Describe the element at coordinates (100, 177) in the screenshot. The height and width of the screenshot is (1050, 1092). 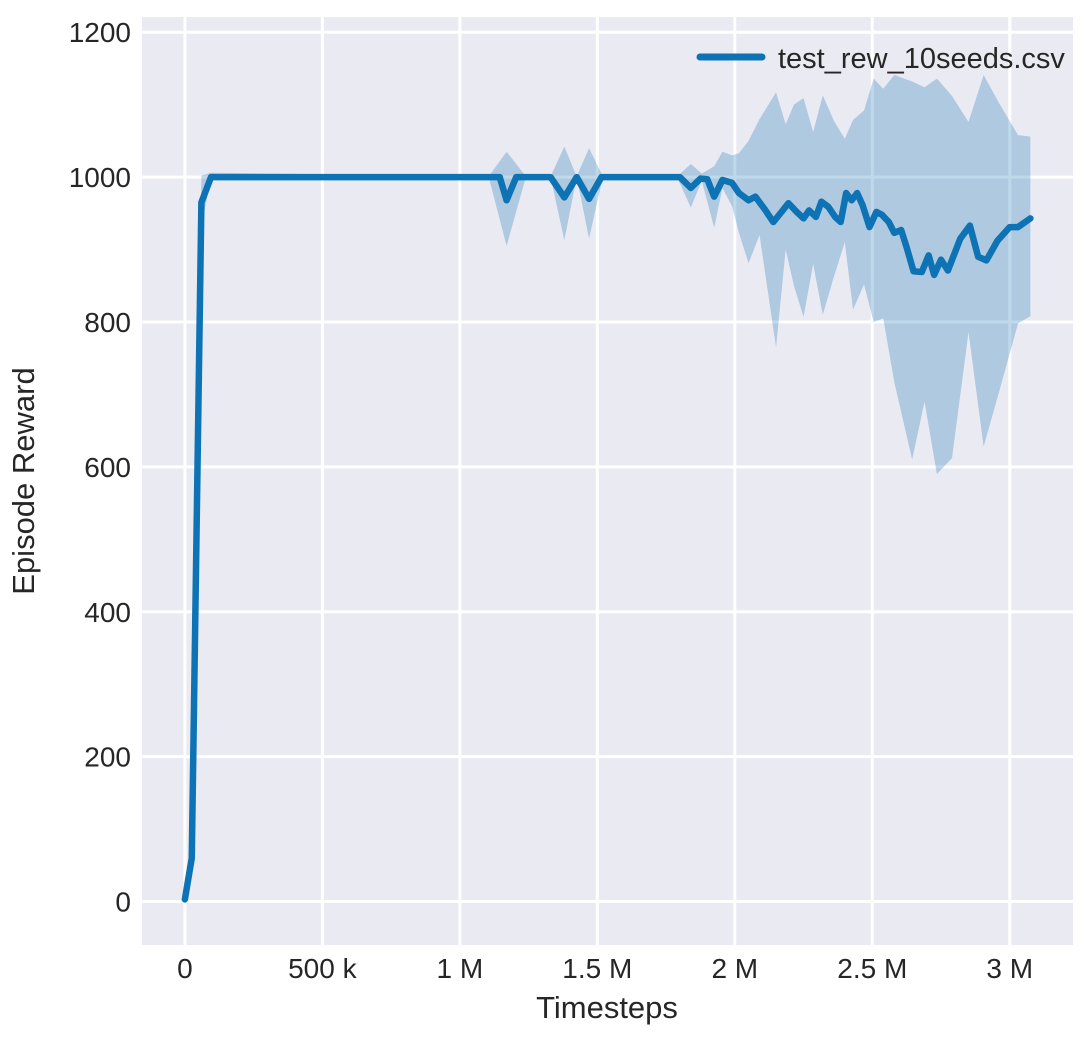
I see `y-tick-label: 1000` at that location.